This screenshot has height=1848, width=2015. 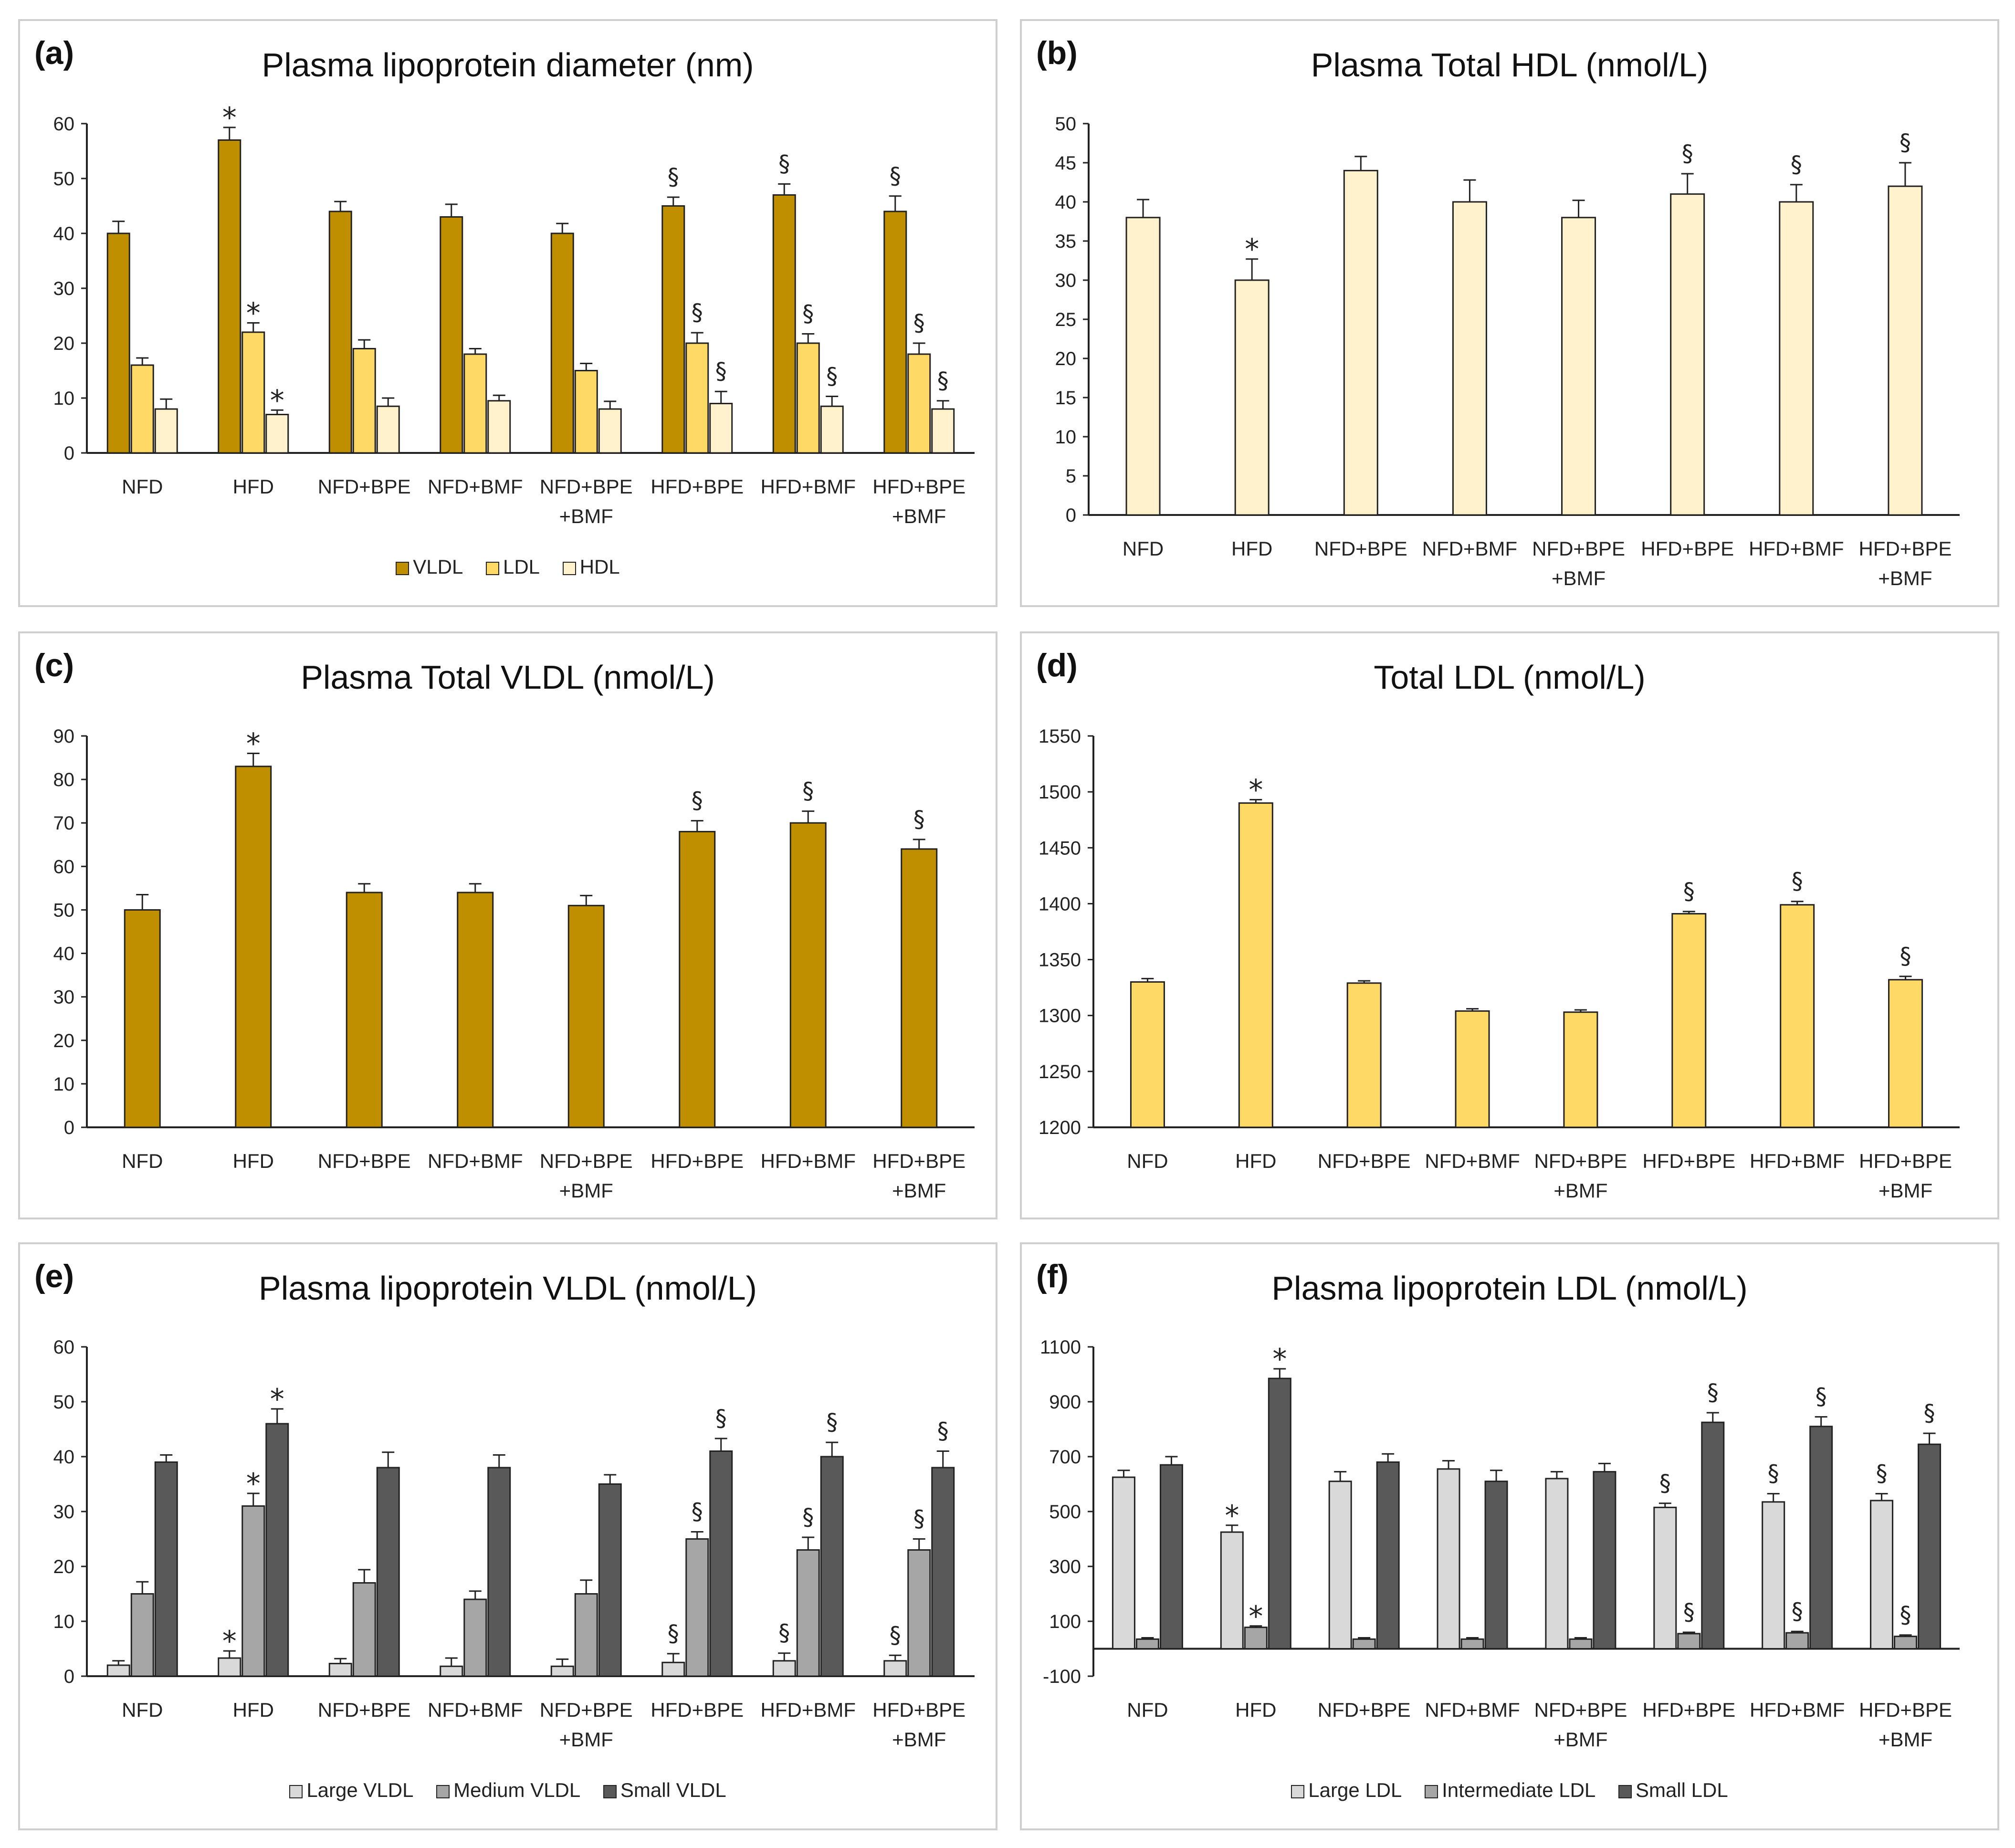 What do you see at coordinates (1065, 1566) in the screenshot?
I see `y-tick-label: 300` at bounding box center [1065, 1566].